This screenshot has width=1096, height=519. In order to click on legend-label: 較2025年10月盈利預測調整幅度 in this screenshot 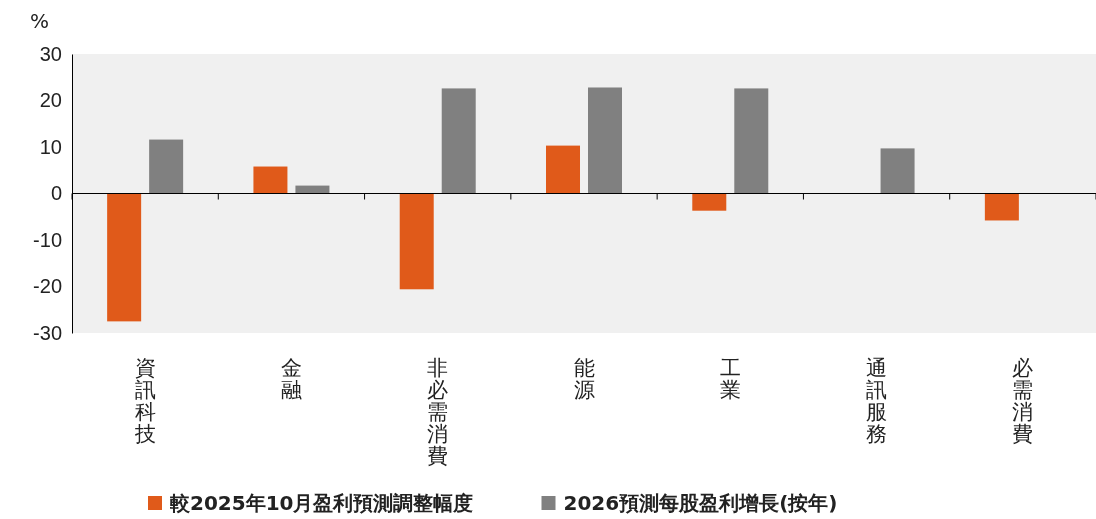, I will do `click(321, 503)`.